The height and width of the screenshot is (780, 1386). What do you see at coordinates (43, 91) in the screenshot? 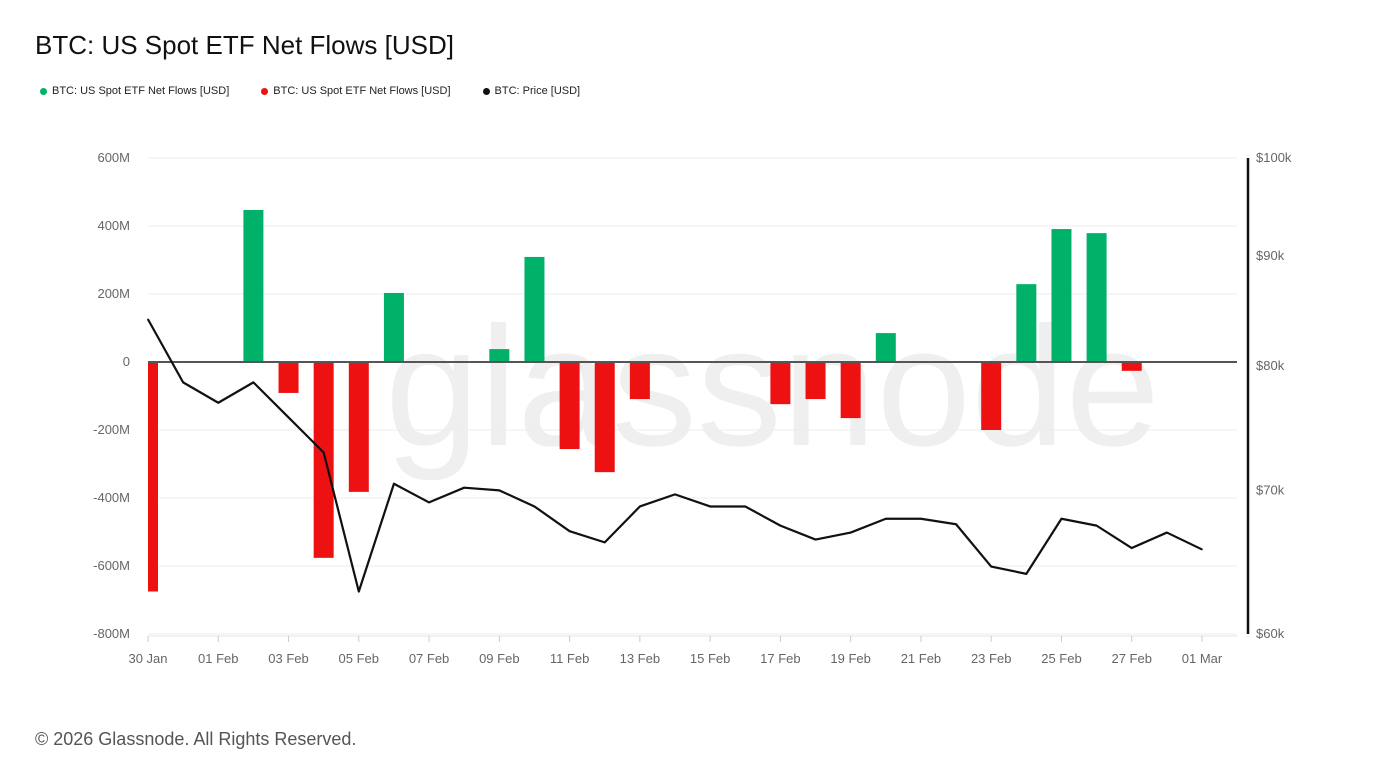
I see `green-dot-icon` at bounding box center [43, 91].